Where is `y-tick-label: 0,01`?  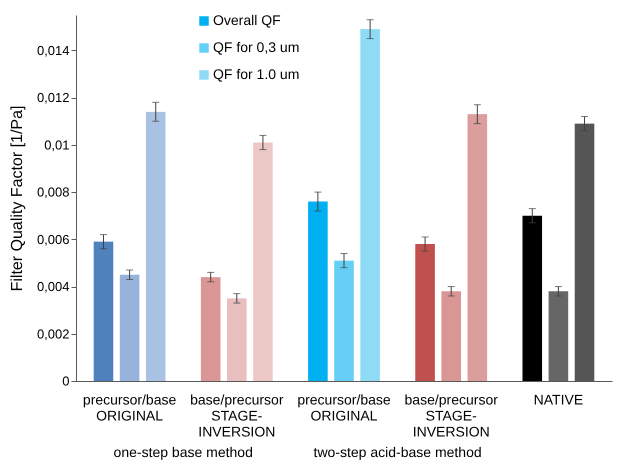
y-tick-label: 0,01 is located at coordinates (57, 144).